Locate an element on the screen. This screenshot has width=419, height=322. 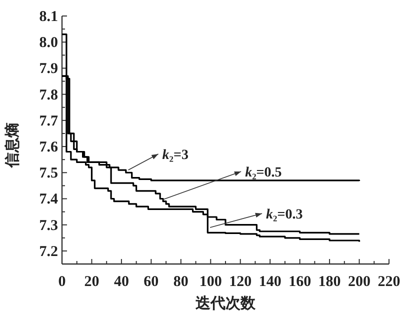
x-tick-label: 60 is located at coordinates (151, 282).